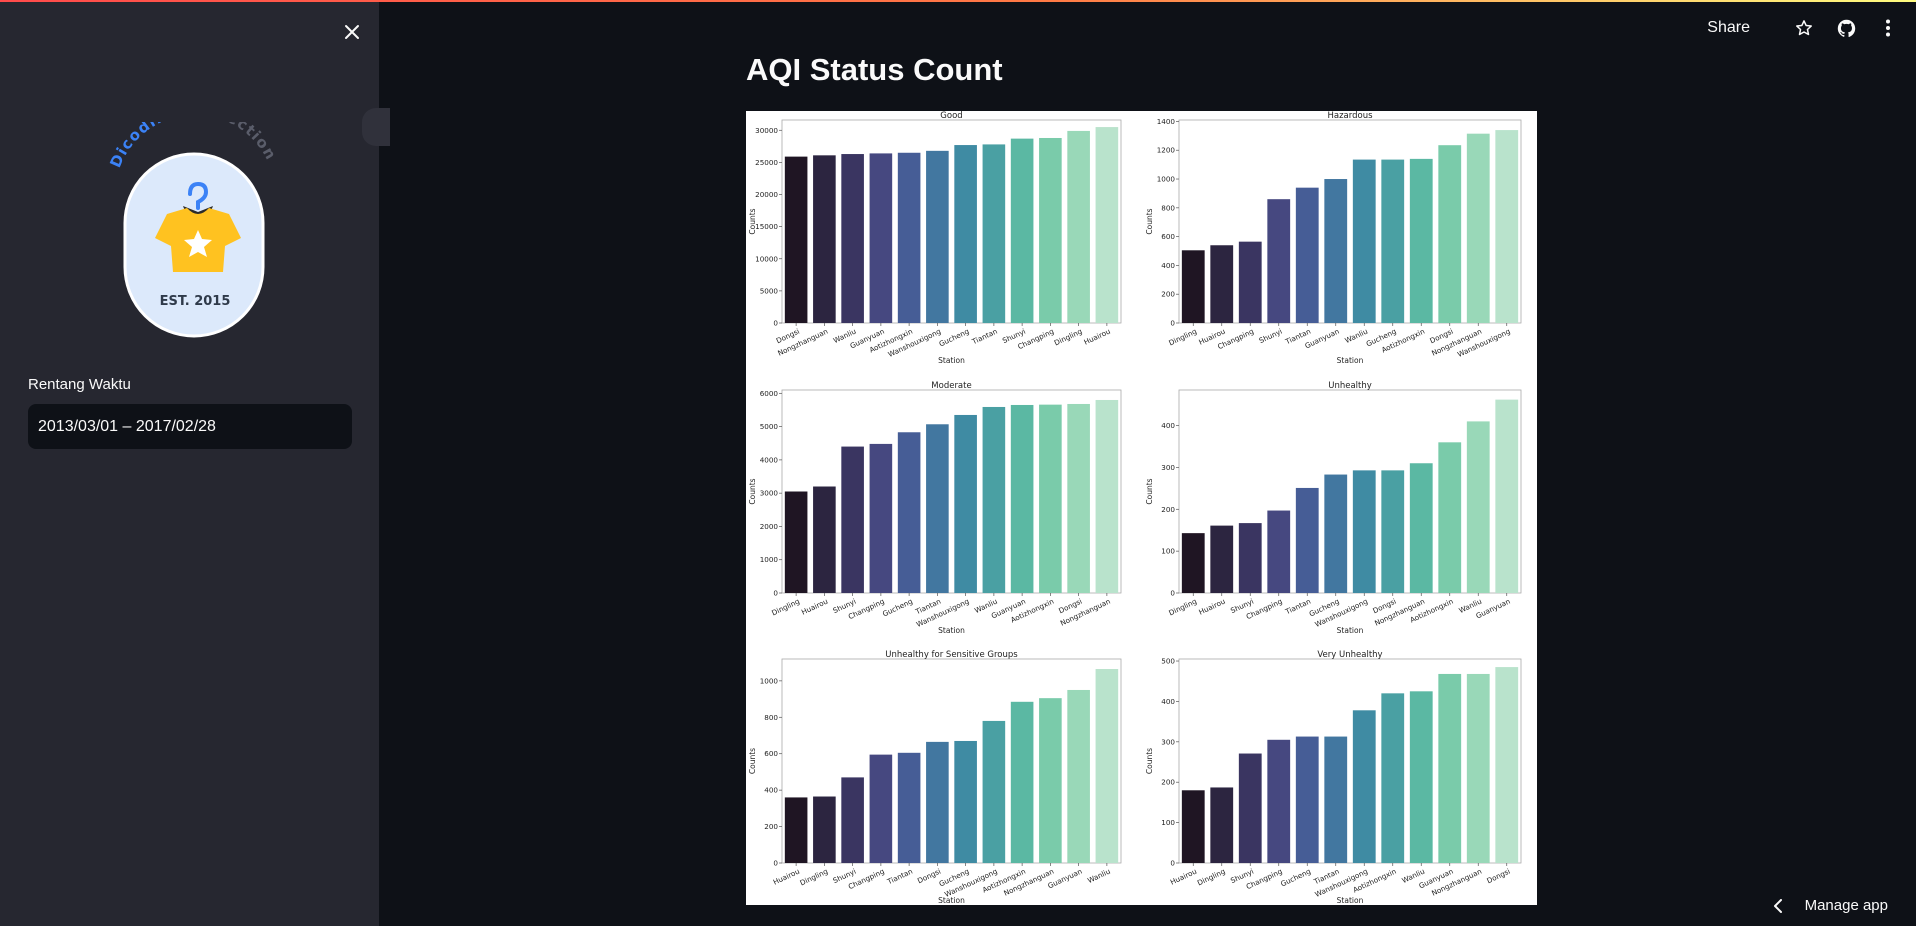 The image size is (1916, 926). What do you see at coordinates (899, 877) in the screenshot?
I see `chart-4-xtick-label-4: Tiantan` at bounding box center [899, 877].